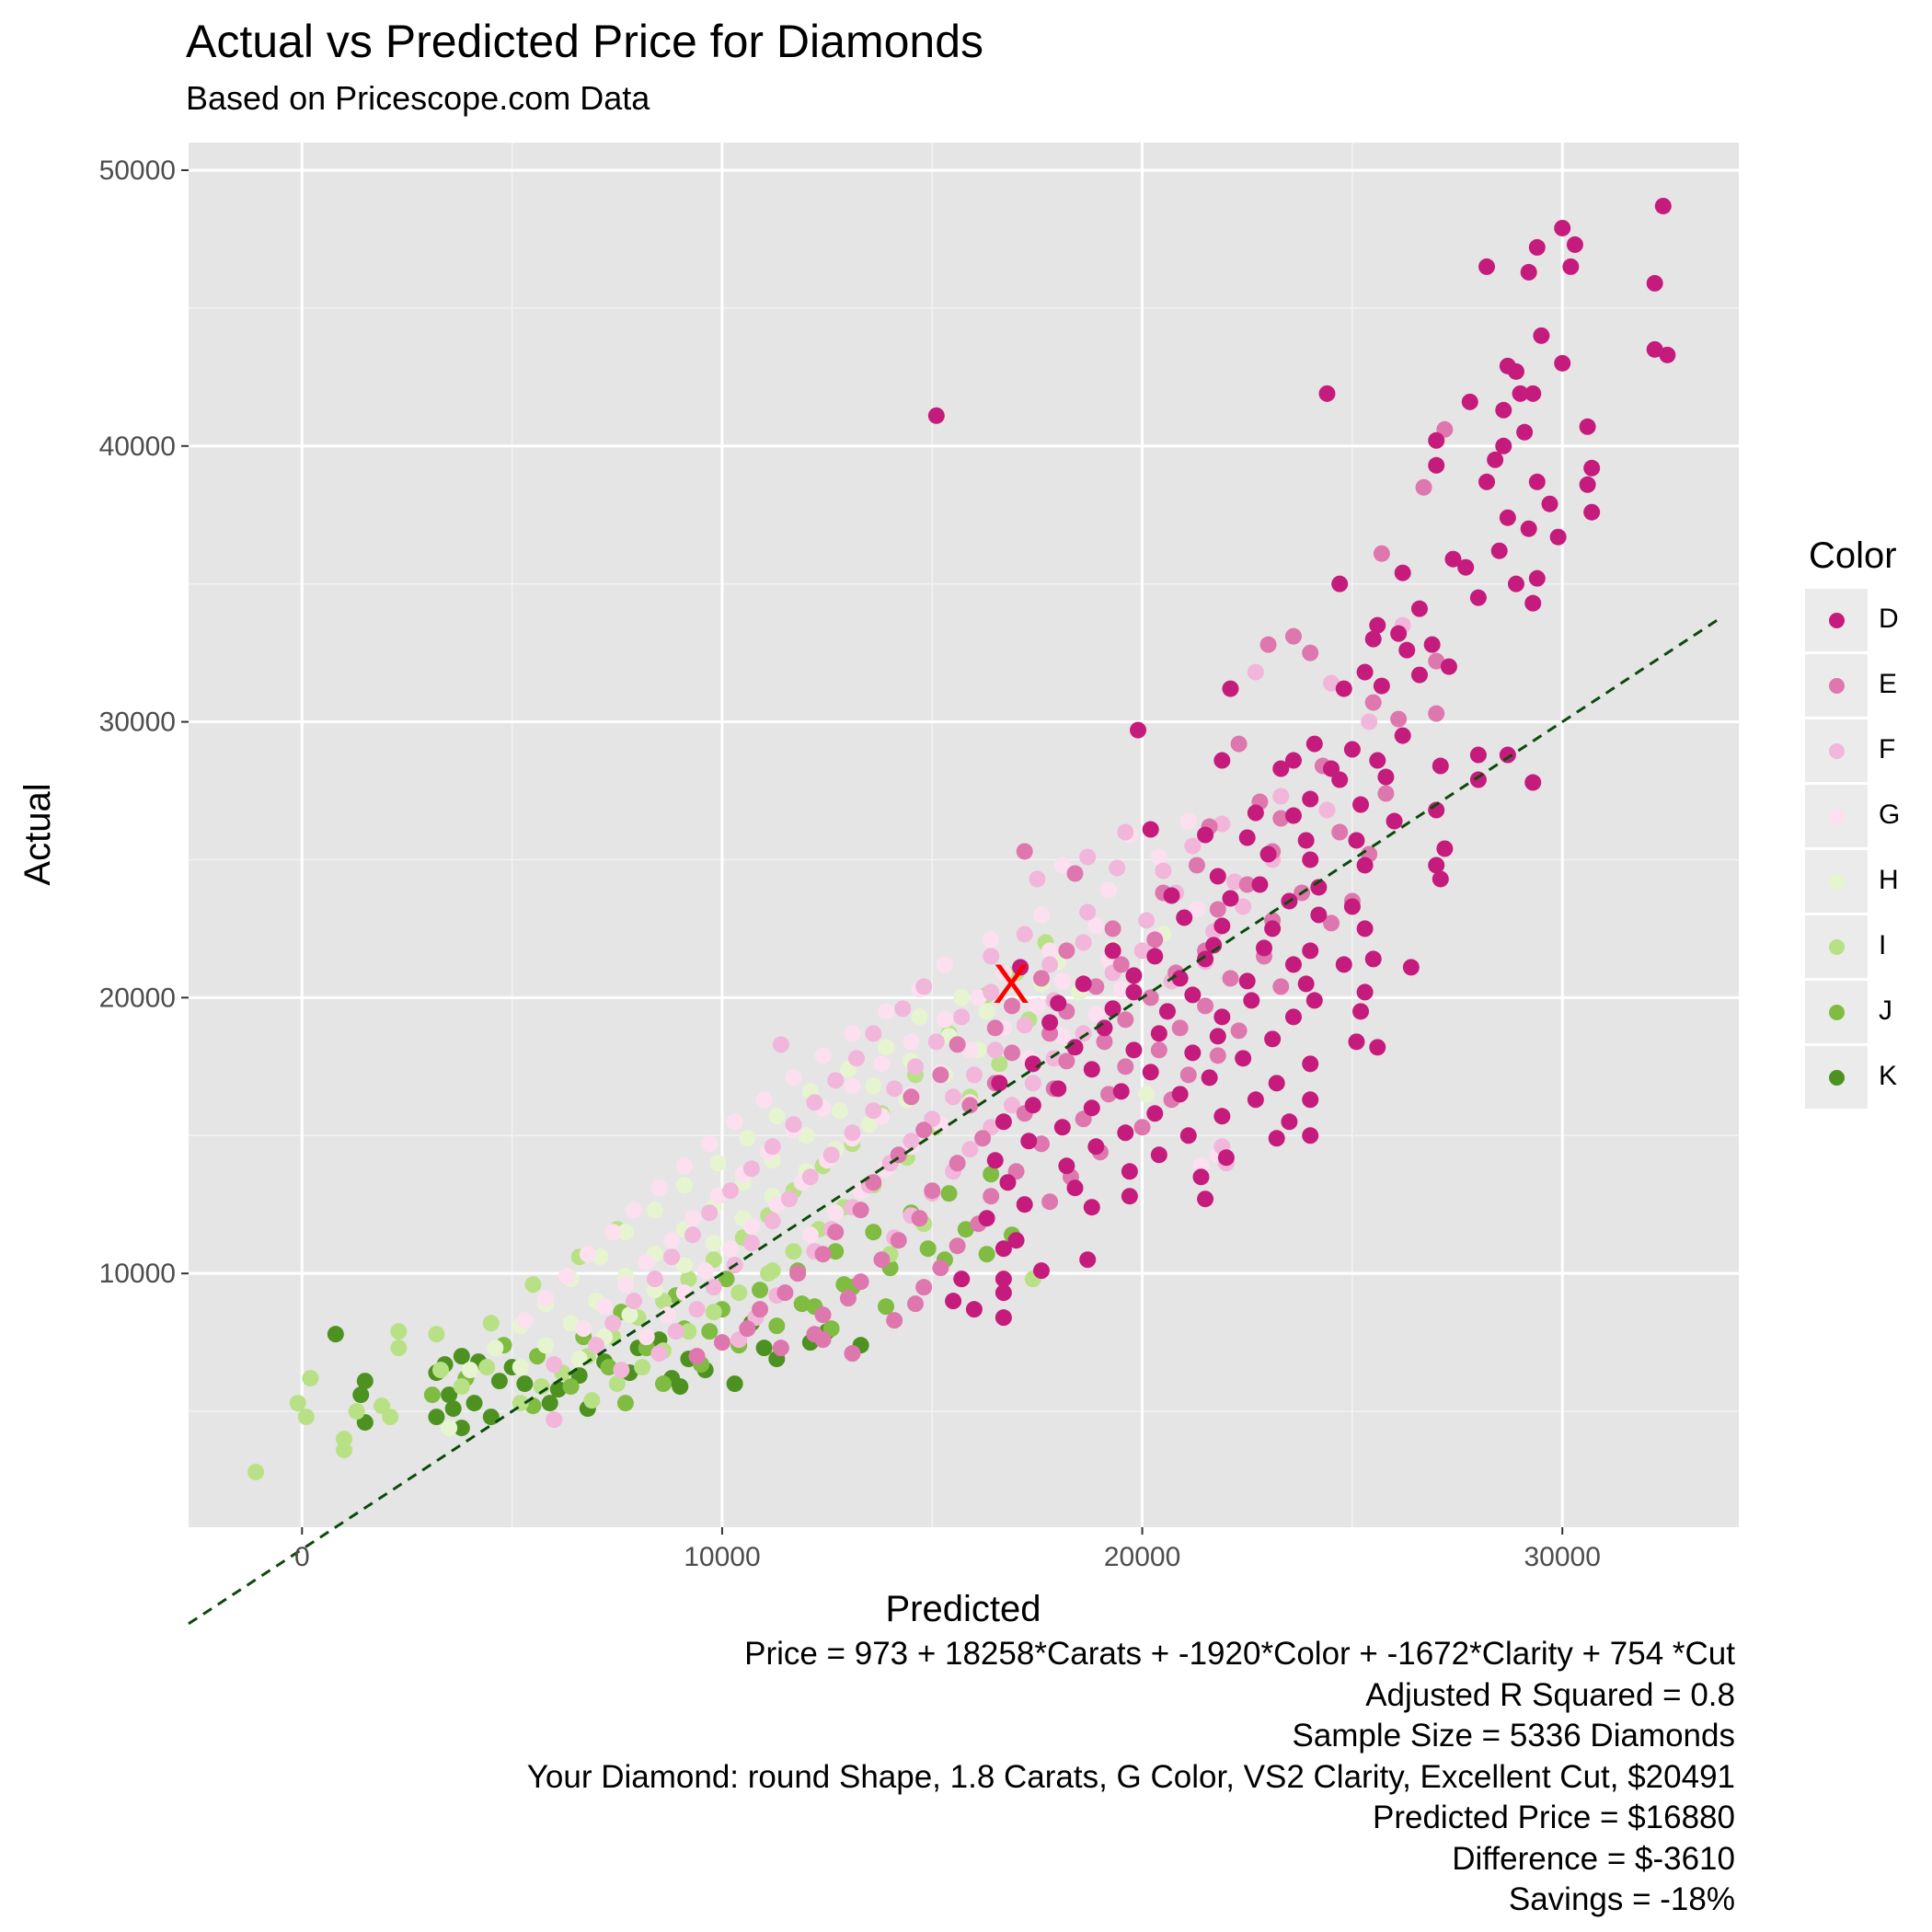 The image size is (1932, 1932). What do you see at coordinates (1836, 947) in the screenshot?
I see `legend-key-i` at bounding box center [1836, 947].